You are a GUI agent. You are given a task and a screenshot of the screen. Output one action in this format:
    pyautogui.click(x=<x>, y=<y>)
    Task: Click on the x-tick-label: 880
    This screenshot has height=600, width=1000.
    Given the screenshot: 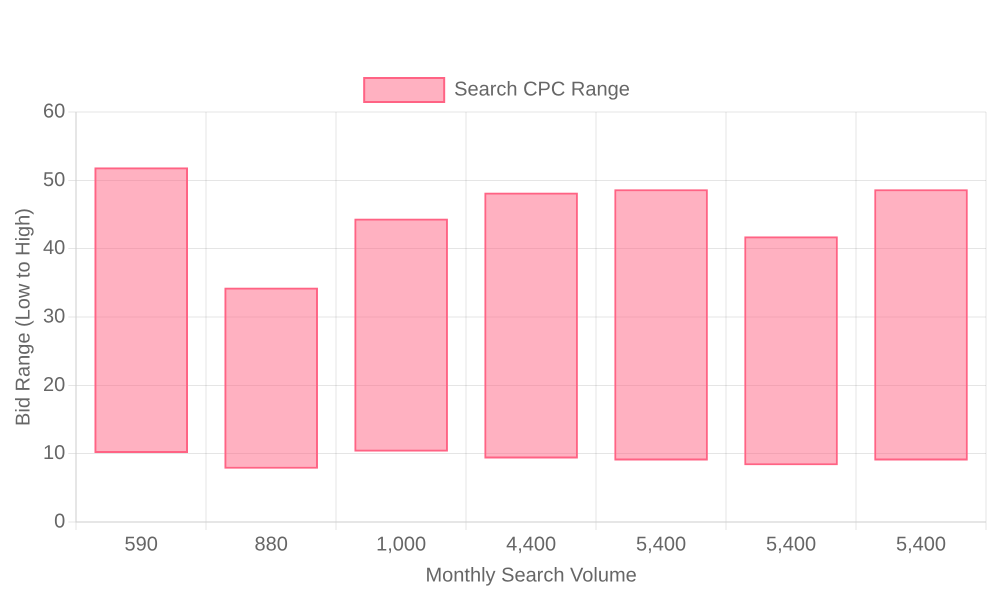 What is the action you would take?
    pyautogui.click(x=271, y=545)
    